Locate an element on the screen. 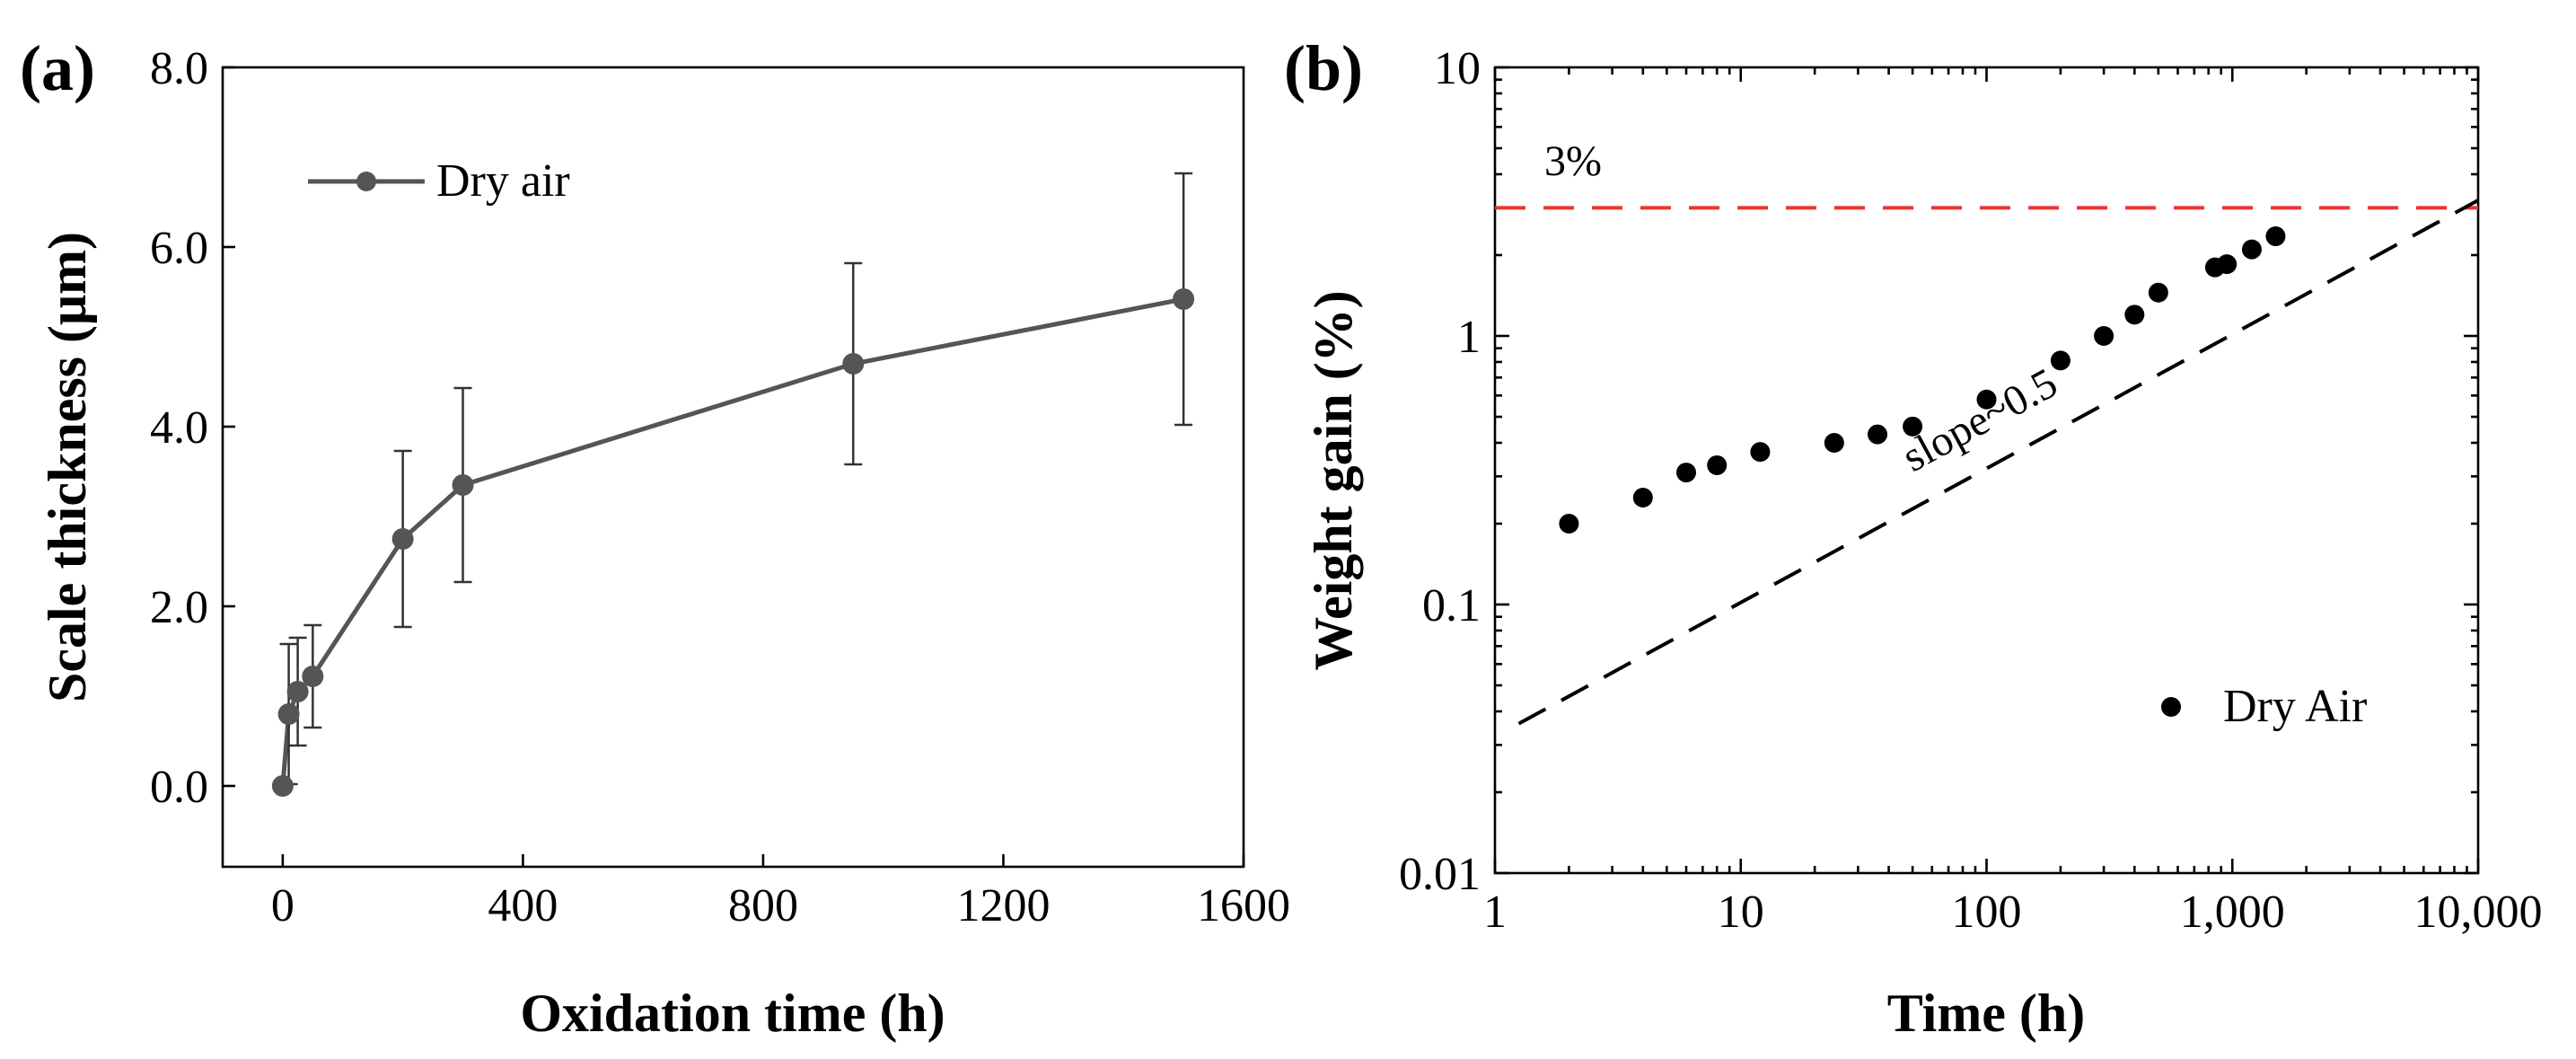  panel-b-x-tick-label: 1,000 is located at coordinates (2232, 912).